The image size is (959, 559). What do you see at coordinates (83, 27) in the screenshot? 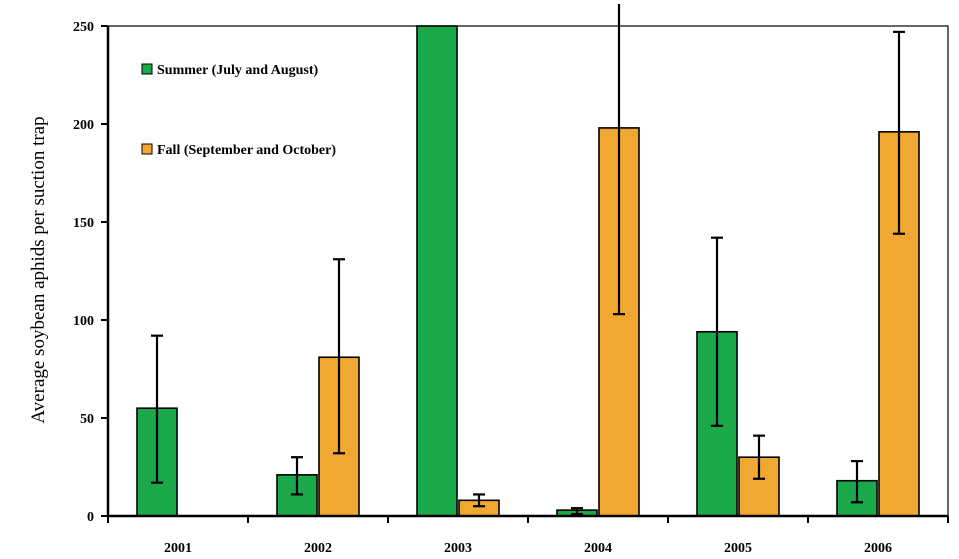
I see `y-tick-label-250: 250` at bounding box center [83, 27].